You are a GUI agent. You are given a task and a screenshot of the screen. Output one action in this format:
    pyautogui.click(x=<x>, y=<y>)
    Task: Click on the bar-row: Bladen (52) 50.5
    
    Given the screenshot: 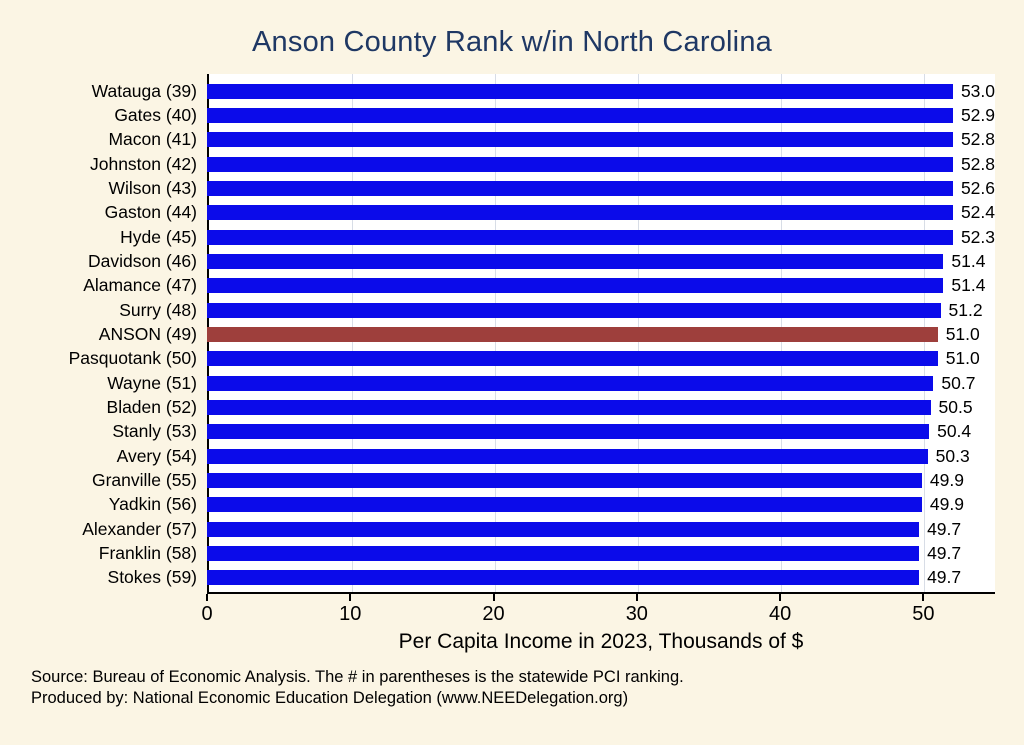 What is the action you would take?
    pyautogui.click(x=497, y=407)
    